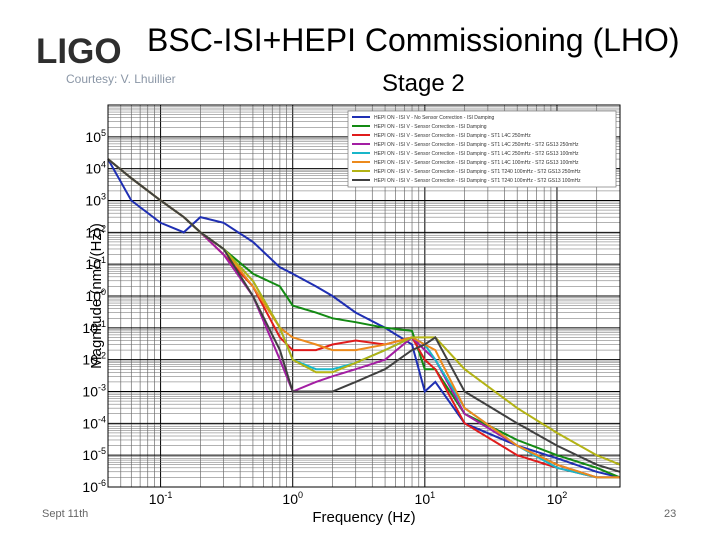 The image size is (720, 540). What do you see at coordinates (95, 263) in the screenshot?
I see `y-tick-label: 10¹` at bounding box center [95, 263].